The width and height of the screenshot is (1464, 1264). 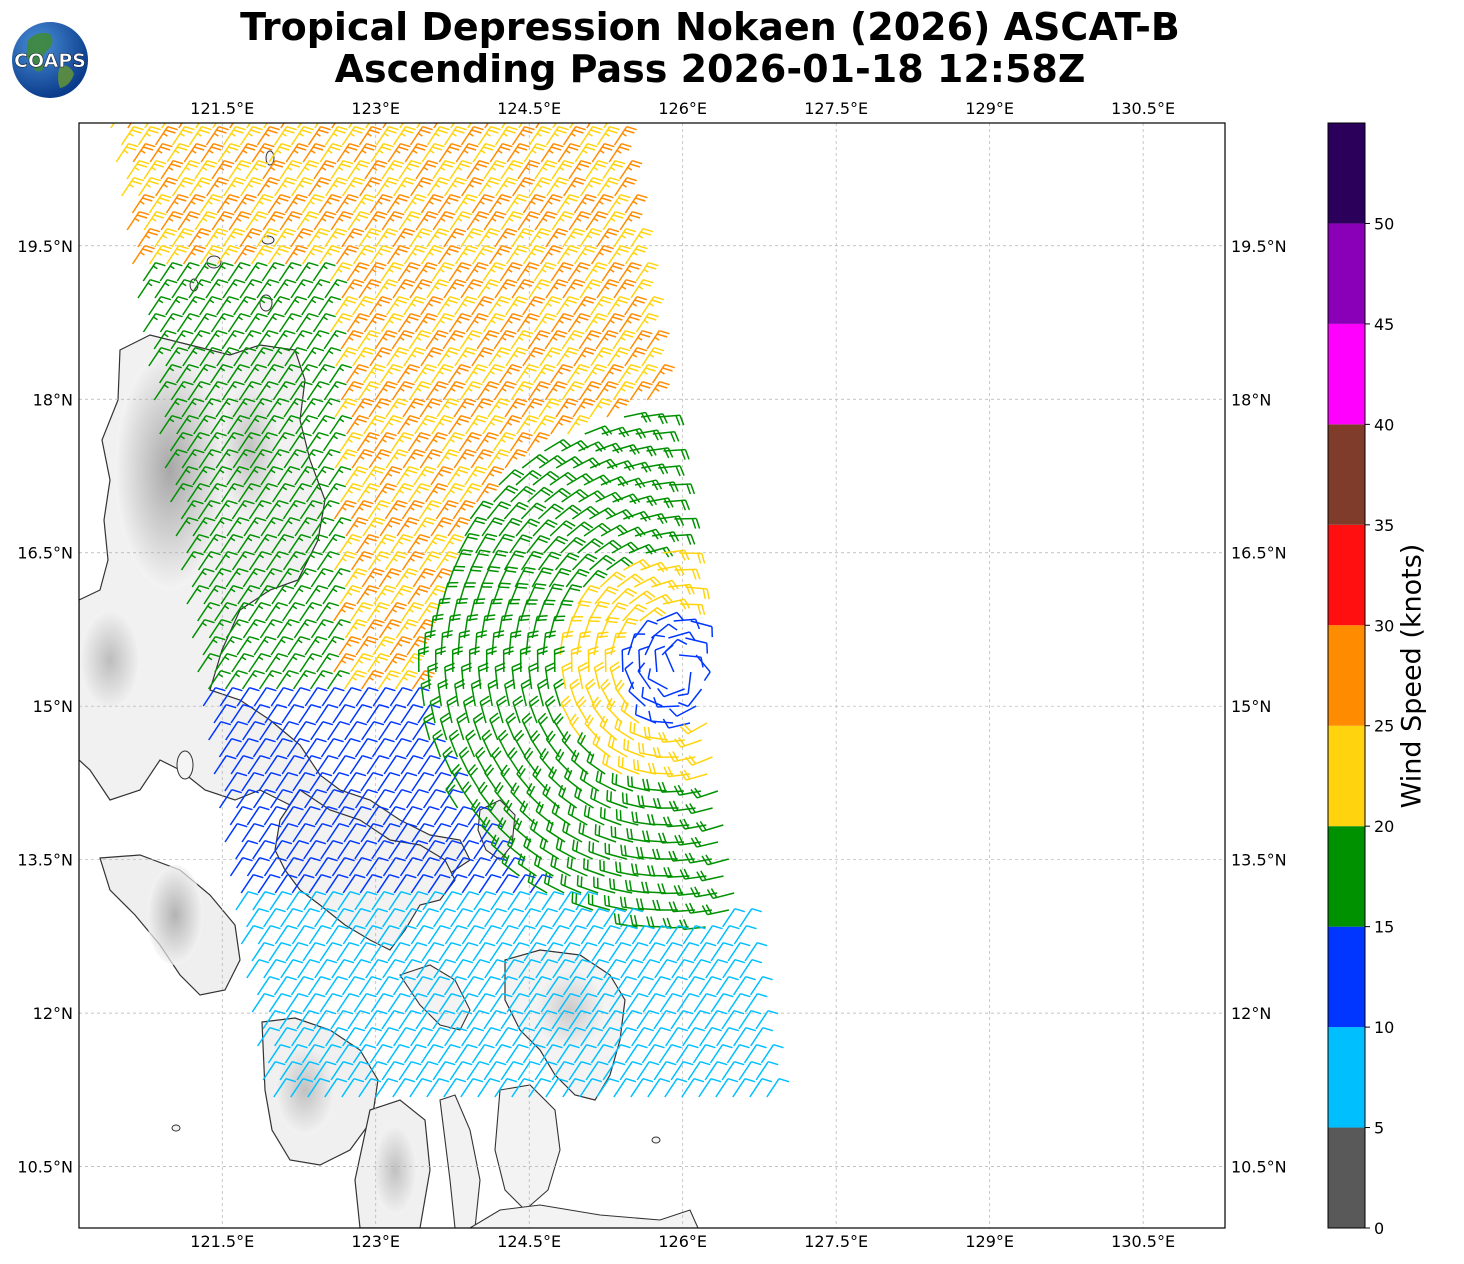 I want to click on lat-tick-label-left: 13.5°N, so click(x=45, y=860).